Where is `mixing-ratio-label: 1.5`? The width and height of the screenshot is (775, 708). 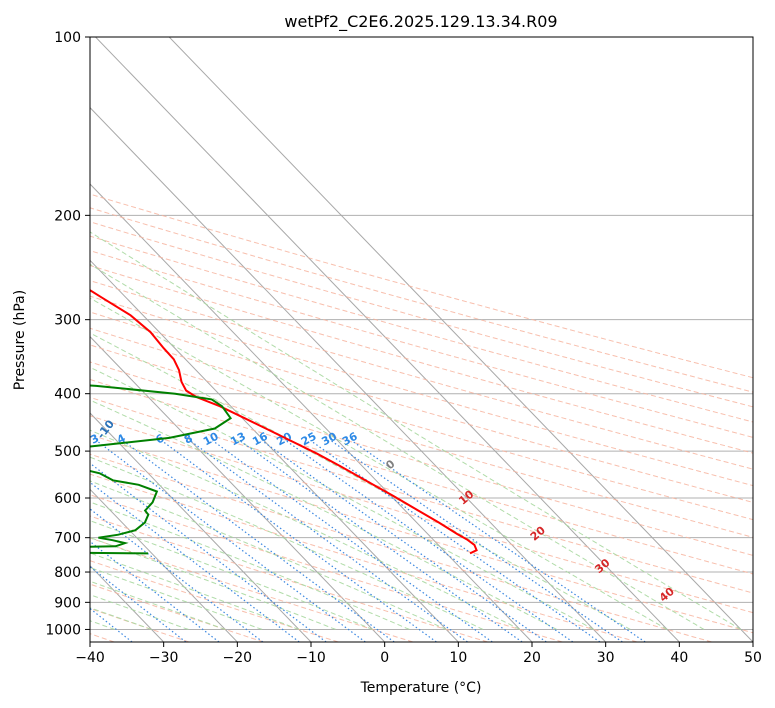 mixing-ratio-label: 1.5 is located at coordinates (33, 439).